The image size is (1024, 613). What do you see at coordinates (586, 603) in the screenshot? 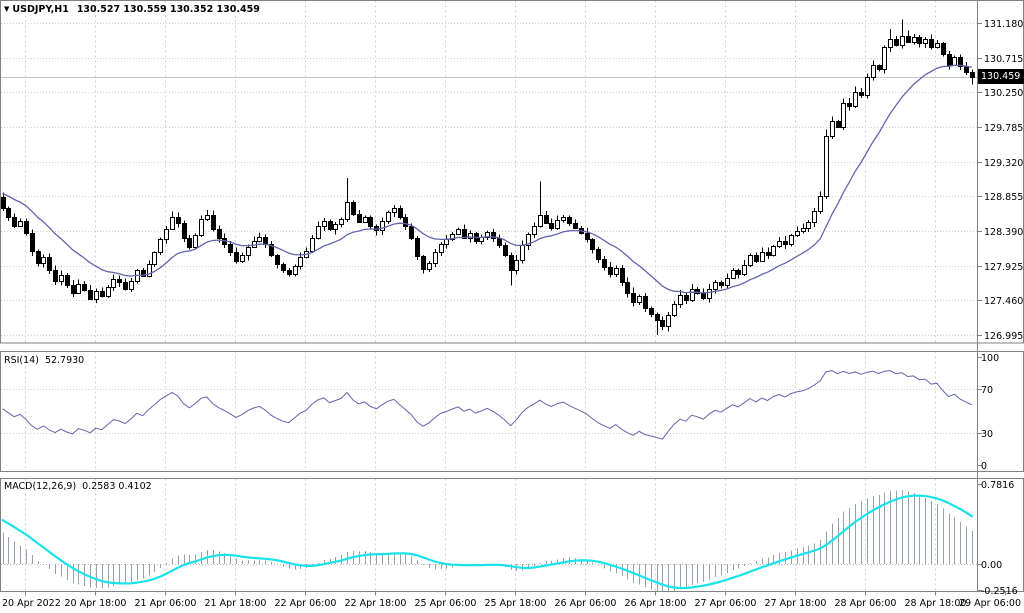
I see `time-axis-label: 26 Apr 06:00` at bounding box center [586, 603].